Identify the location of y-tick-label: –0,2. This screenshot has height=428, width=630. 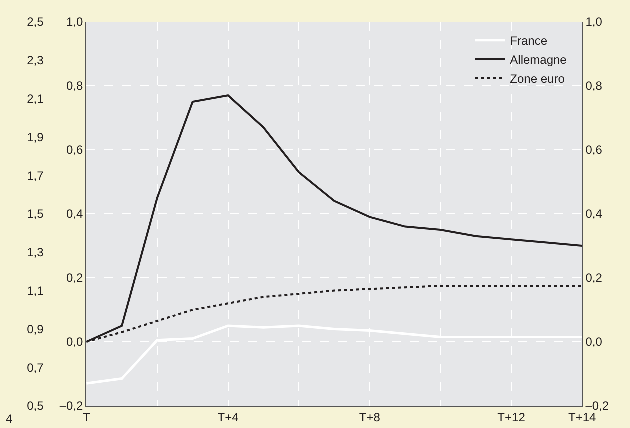
(72, 406).